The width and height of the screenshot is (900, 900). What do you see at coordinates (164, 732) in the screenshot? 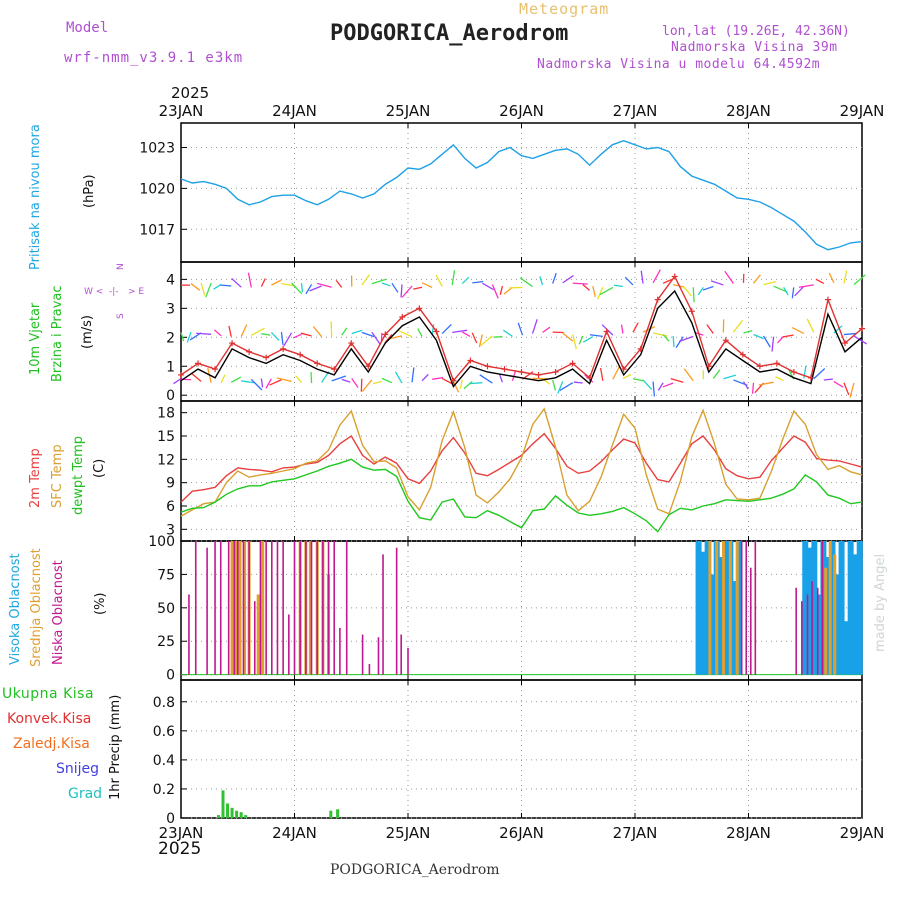
I see `y-tick-label: 0.6` at bounding box center [164, 732].